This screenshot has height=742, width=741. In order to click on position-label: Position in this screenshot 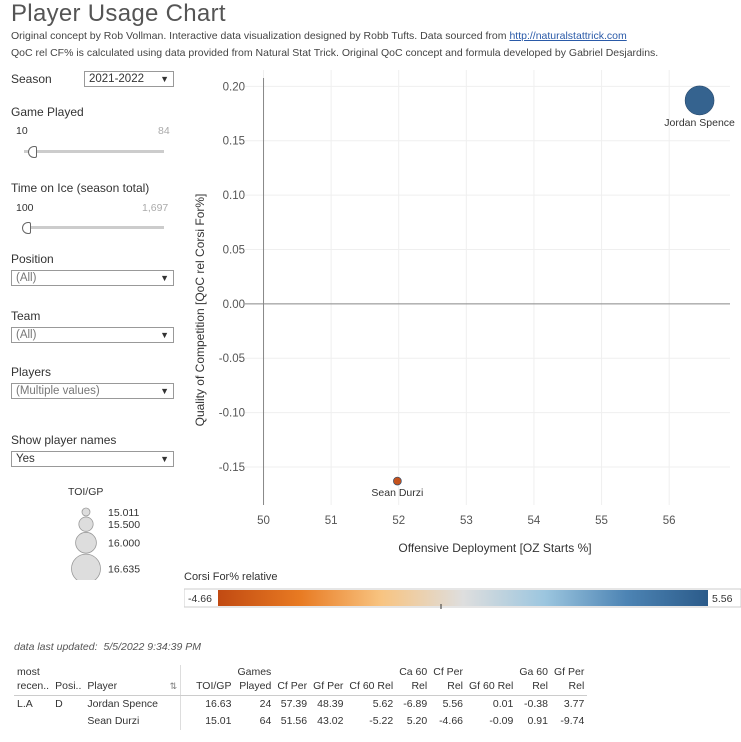, I will do `click(32, 259)`.